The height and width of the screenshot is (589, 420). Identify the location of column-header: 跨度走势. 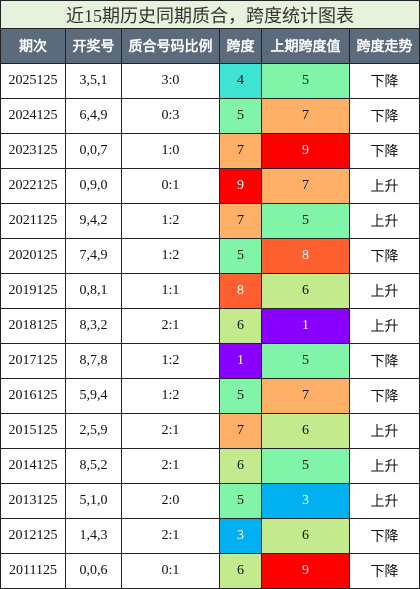
(385, 46).